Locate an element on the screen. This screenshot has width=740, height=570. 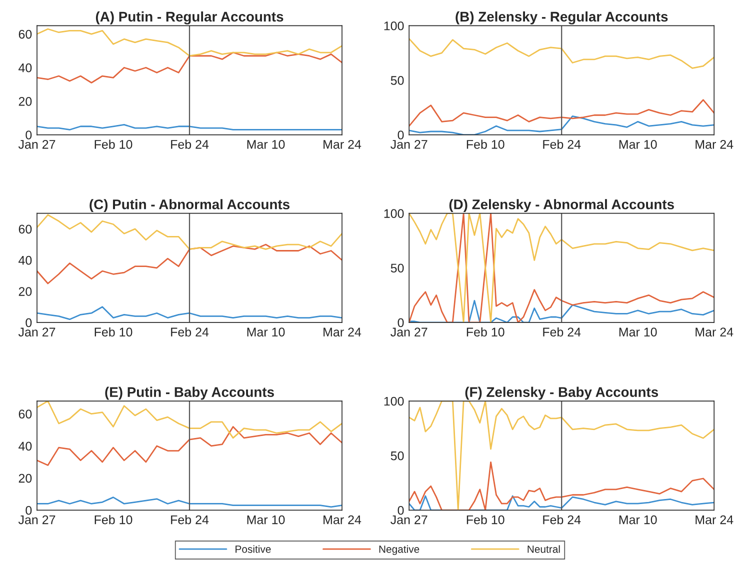
chart-title: (B) Zelensky - Regular Accounts is located at coordinates (562, 17).